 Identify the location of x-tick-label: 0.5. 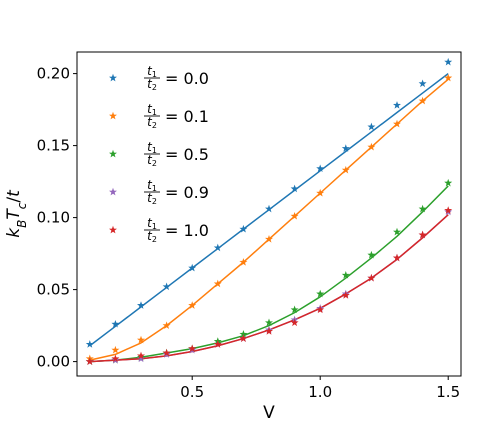
(192, 392).